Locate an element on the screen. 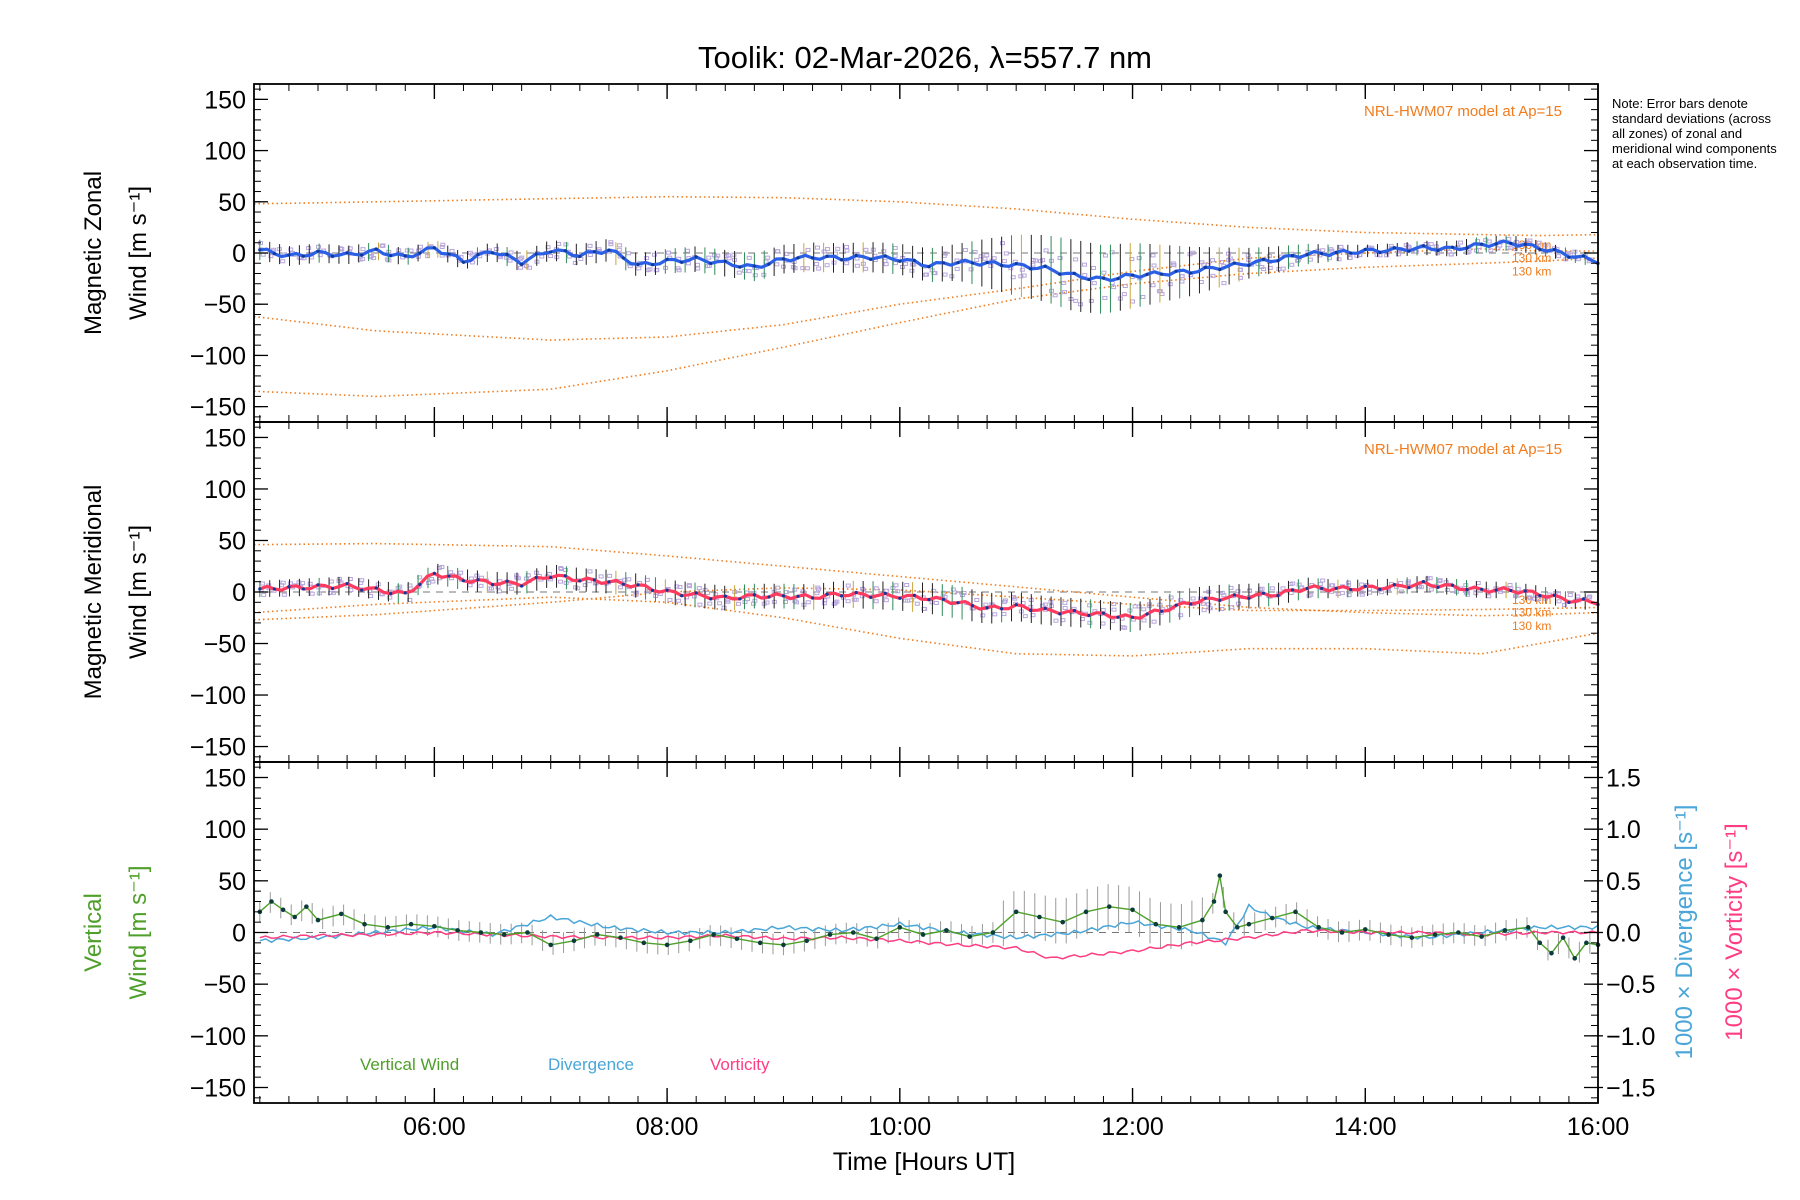 The width and height of the screenshot is (1800, 1200). divergence-line is located at coordinates (929, 925).